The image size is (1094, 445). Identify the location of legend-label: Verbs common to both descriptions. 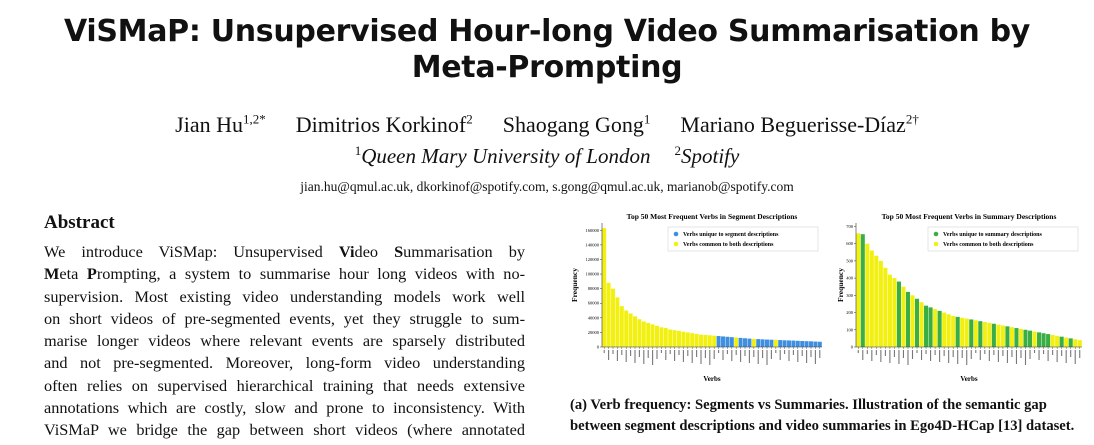
(728, 245).